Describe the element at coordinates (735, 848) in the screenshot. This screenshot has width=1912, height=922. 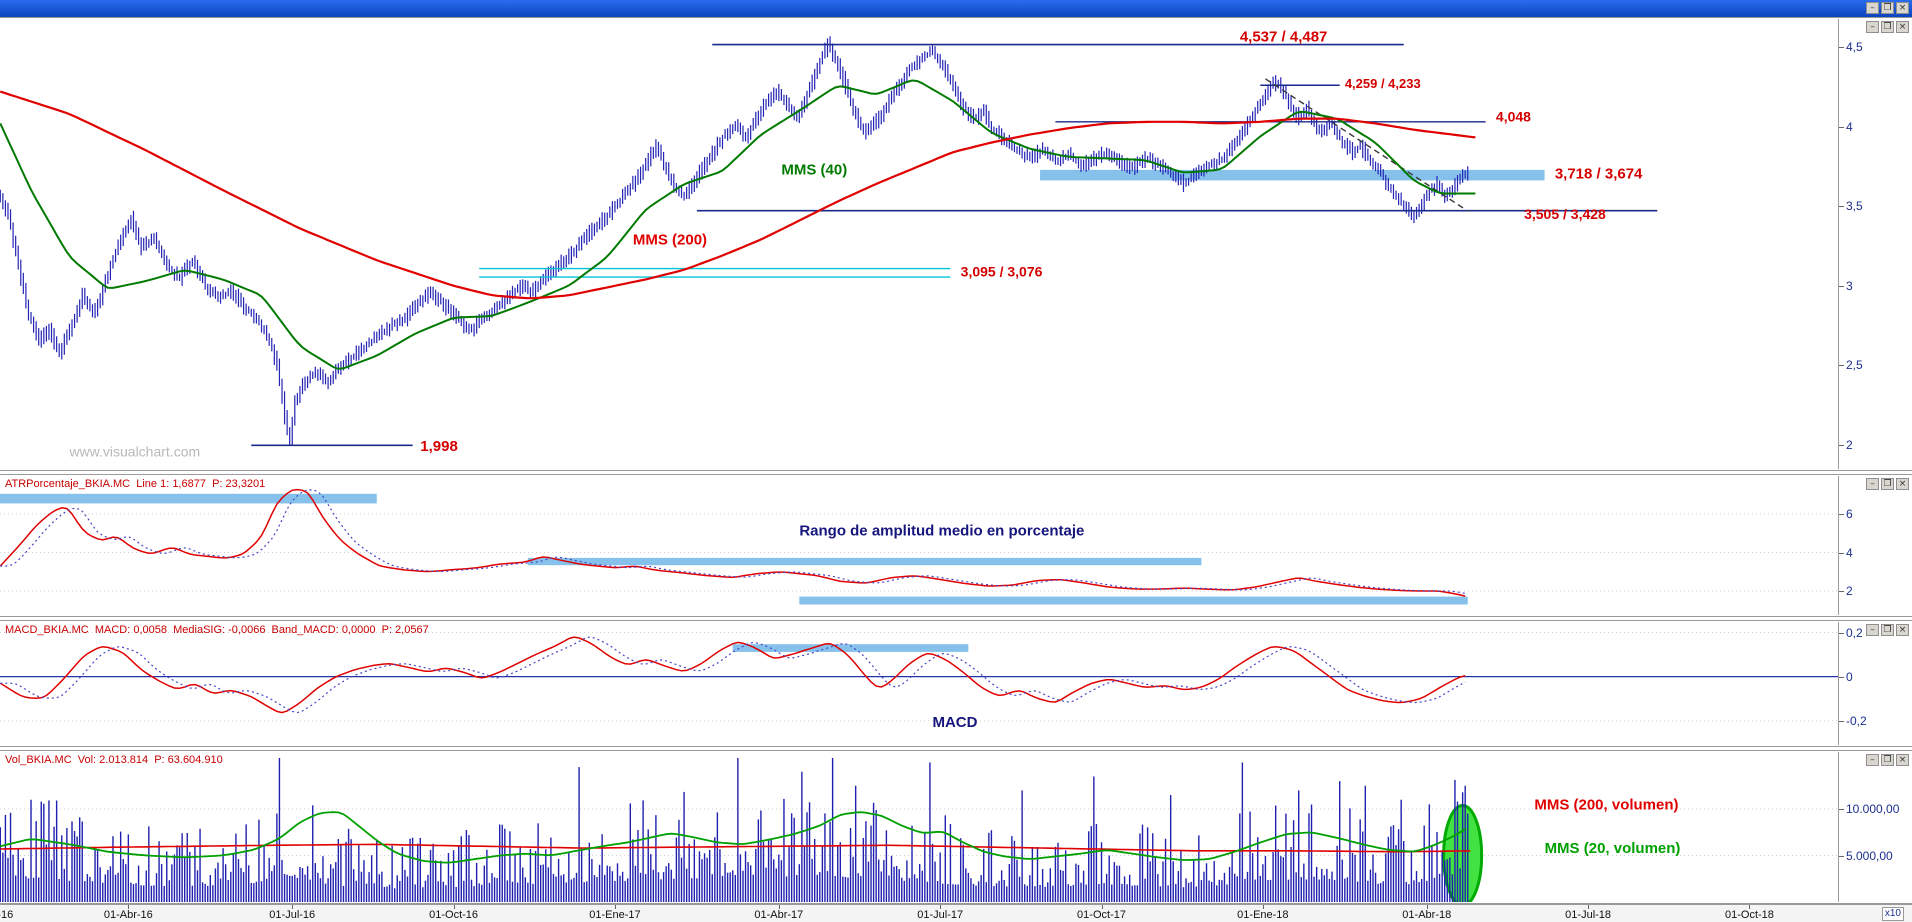
I see `series-mms-200-volumen-` at that location.